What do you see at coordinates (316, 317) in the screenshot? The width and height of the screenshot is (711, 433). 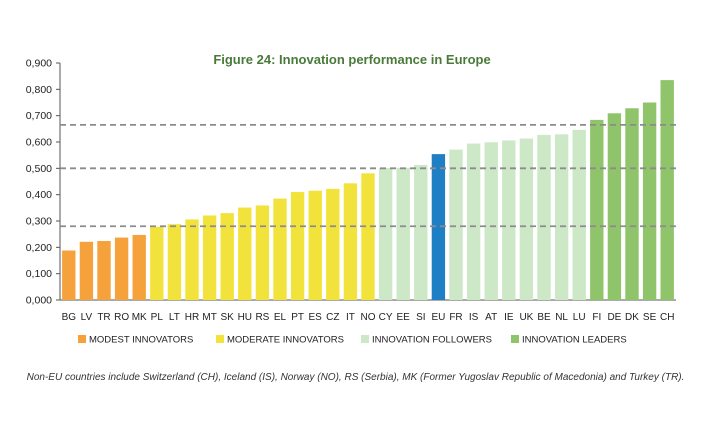 I see `x-tick-label-es: ES` at bounding box center [316, 317].